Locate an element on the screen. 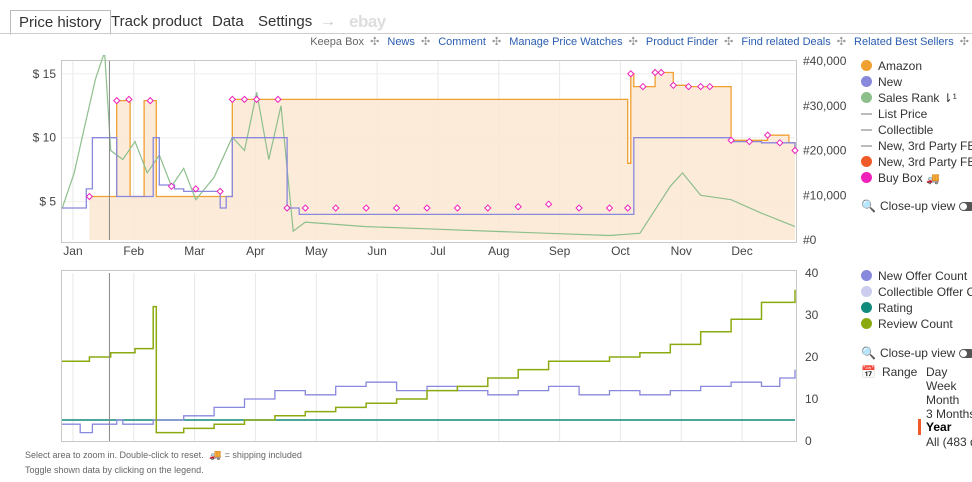 The image size is (972, 482). tab-divider is located at coordinates (486, 33).